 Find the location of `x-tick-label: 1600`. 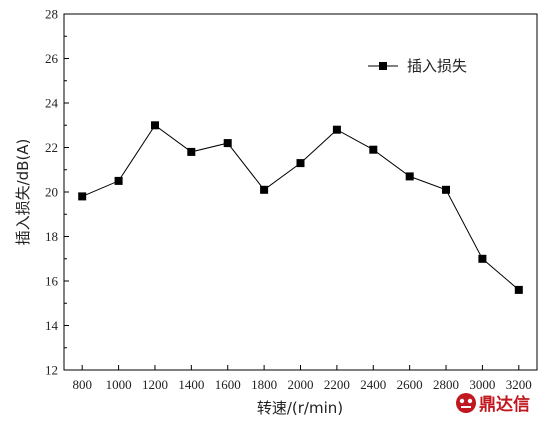

x-tick-label: 1600 is located at coordinates (228, 384).